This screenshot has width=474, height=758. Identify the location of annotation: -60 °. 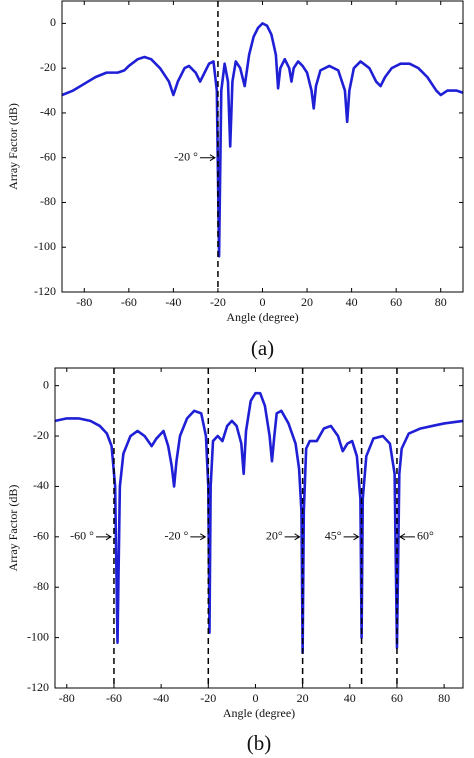
(82, 536).